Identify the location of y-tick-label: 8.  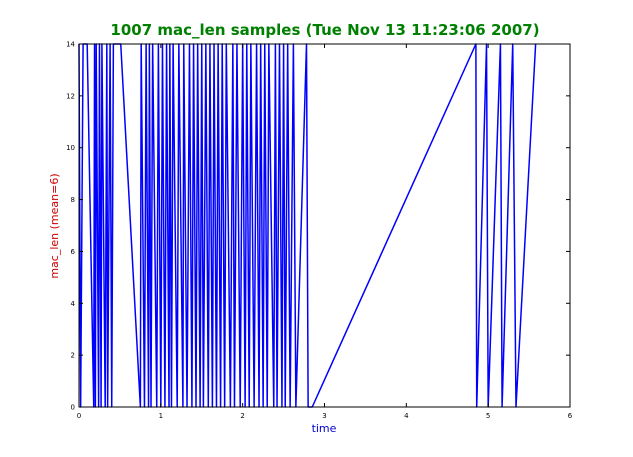
(73, 200).